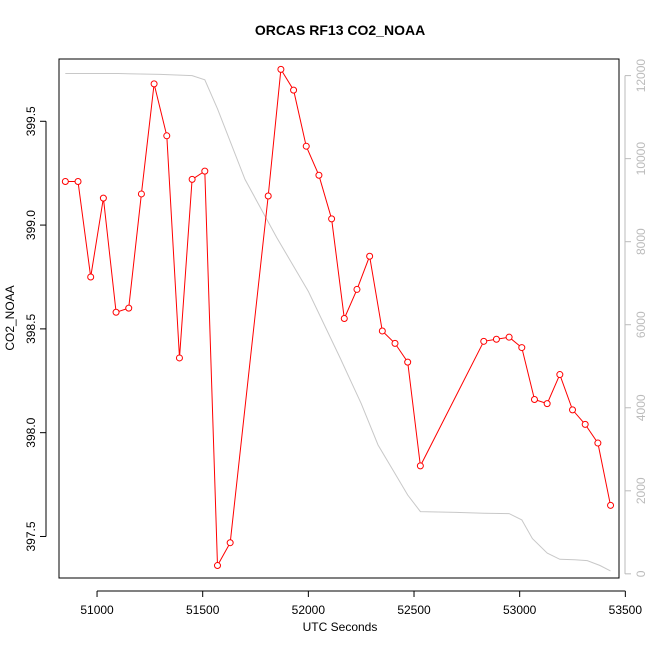 The image size is (650, 650). What do you see at coordinates (31, 432) in the screenshot?
I see `y-tick-label: 398.0` at bounding box center [31, 432].